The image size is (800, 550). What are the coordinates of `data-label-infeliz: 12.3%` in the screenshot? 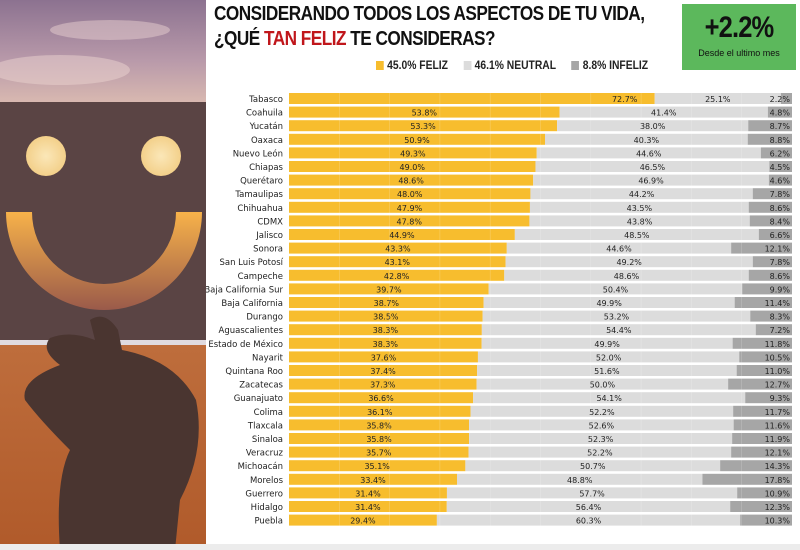 It's located at (778, 507).